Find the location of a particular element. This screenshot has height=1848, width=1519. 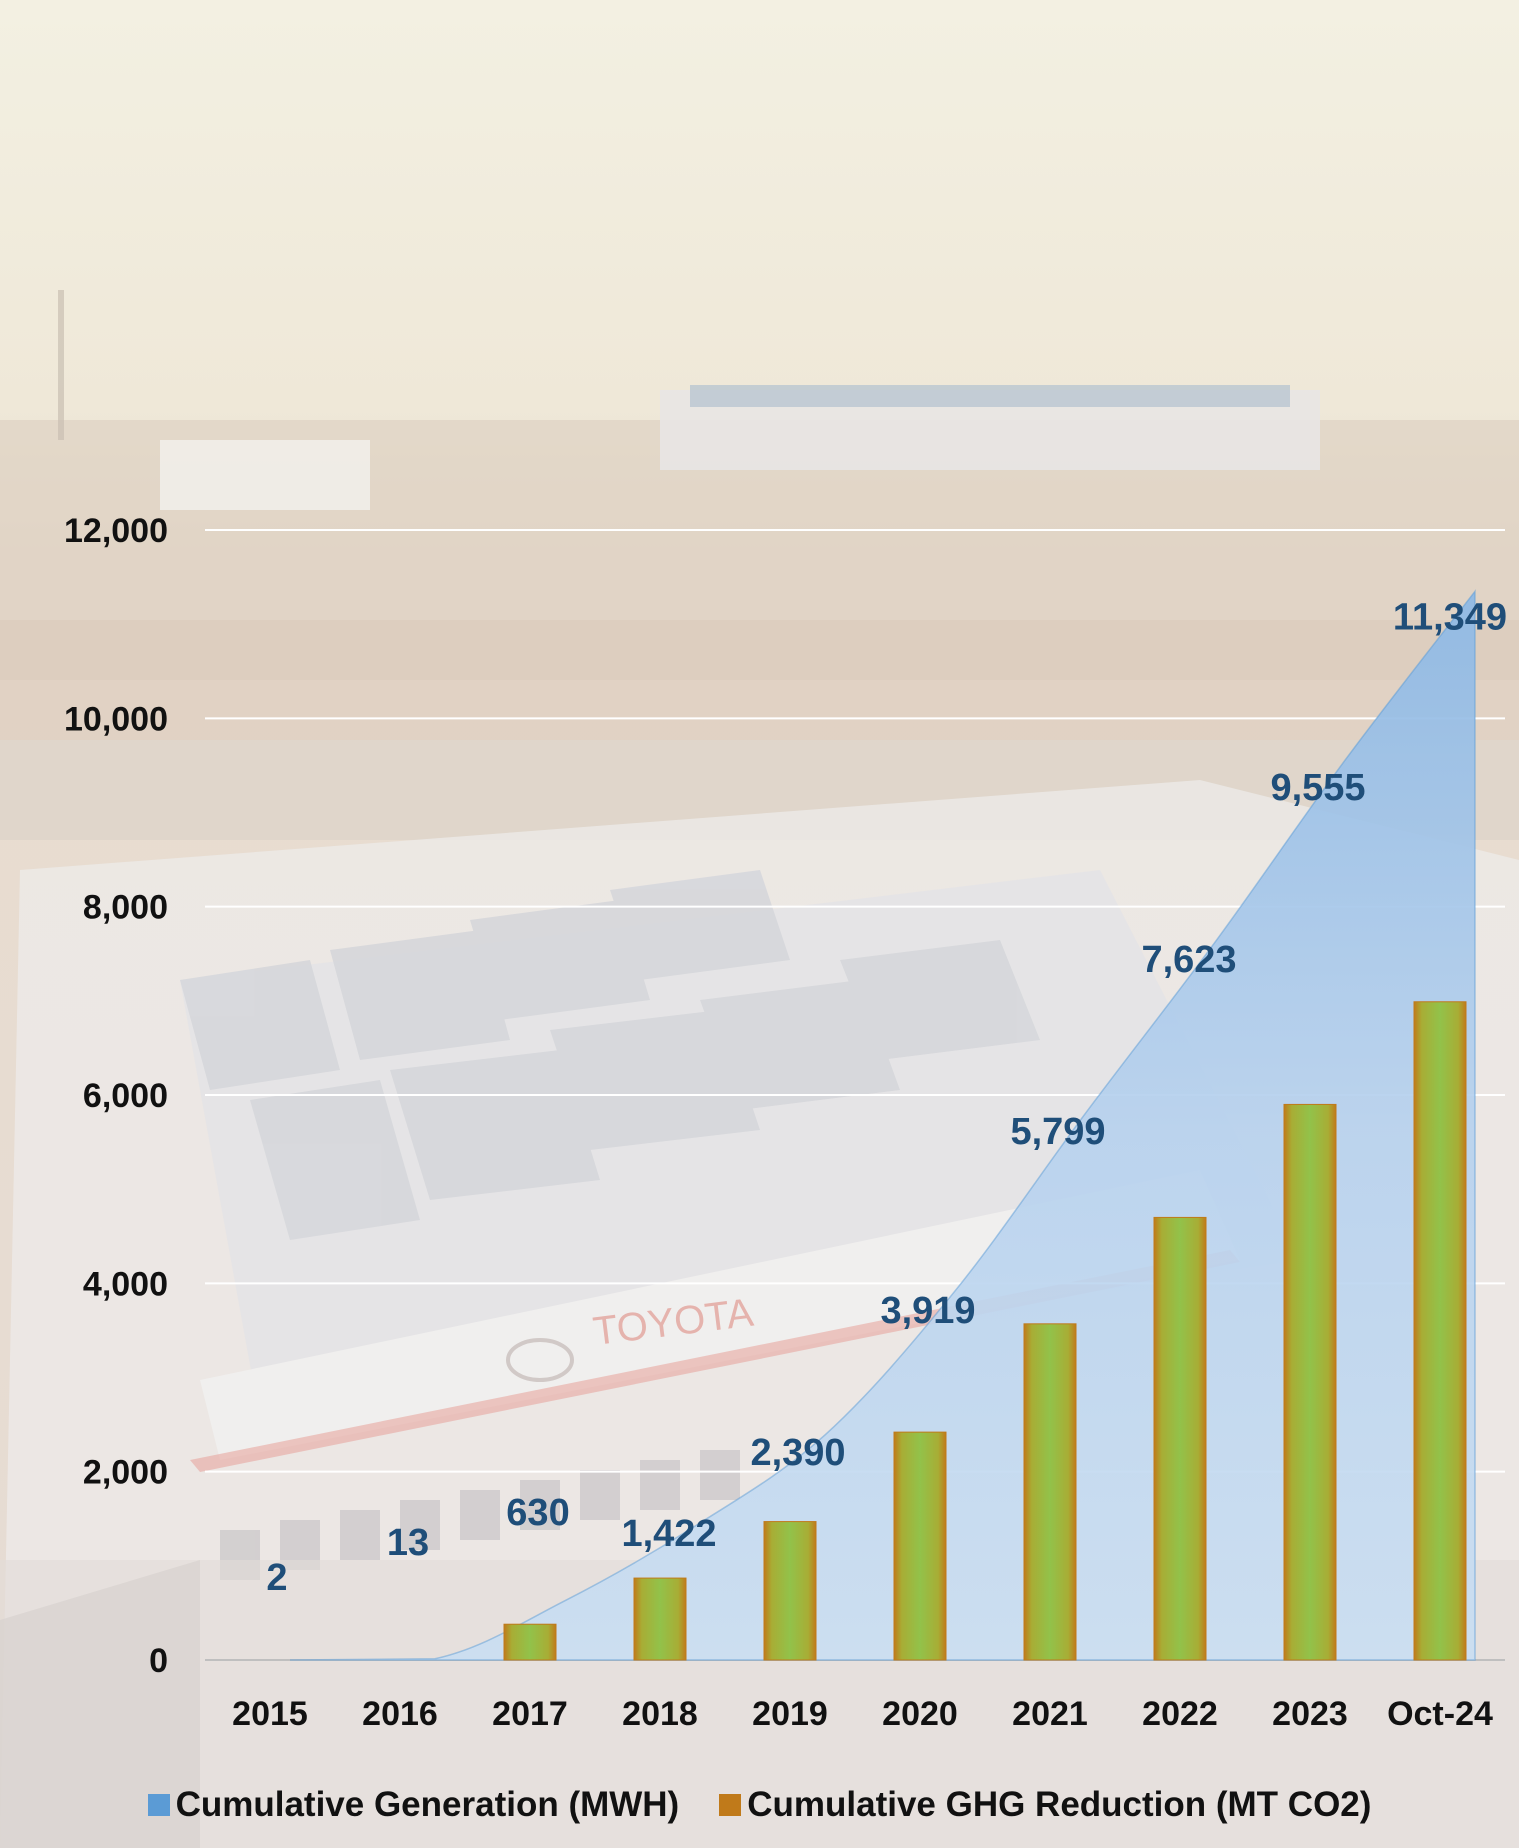

x-tick-label: 2018 is located at coordinates (660, 1714).